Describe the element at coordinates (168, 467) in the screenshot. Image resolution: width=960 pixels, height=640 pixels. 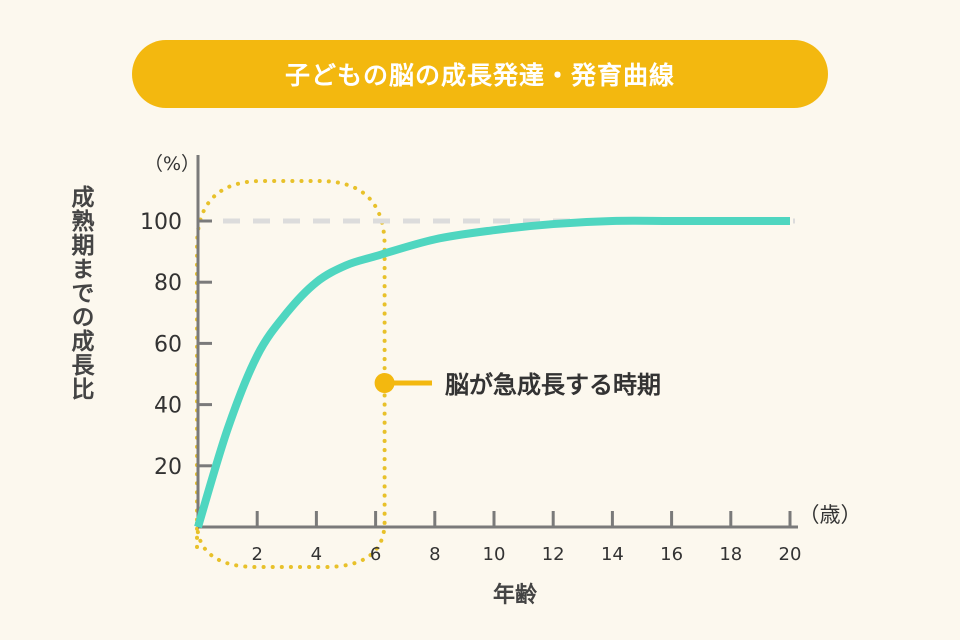
I see `y-tick-label: 20` at that location.